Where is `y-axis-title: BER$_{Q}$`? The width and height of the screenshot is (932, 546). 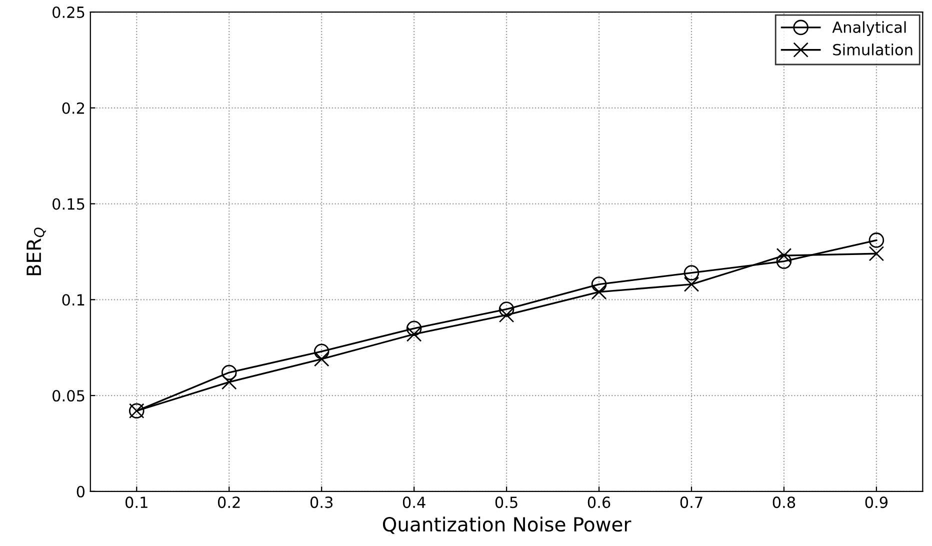
y-axis-title: BER$_{Q}$ is located at coordinates (36, 252).